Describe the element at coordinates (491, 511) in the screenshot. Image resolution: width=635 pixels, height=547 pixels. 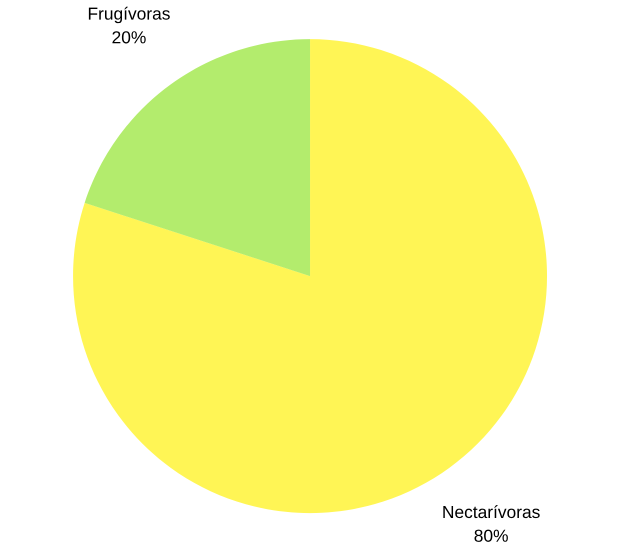
I see `slice-label: Nectarívoras` at that location.